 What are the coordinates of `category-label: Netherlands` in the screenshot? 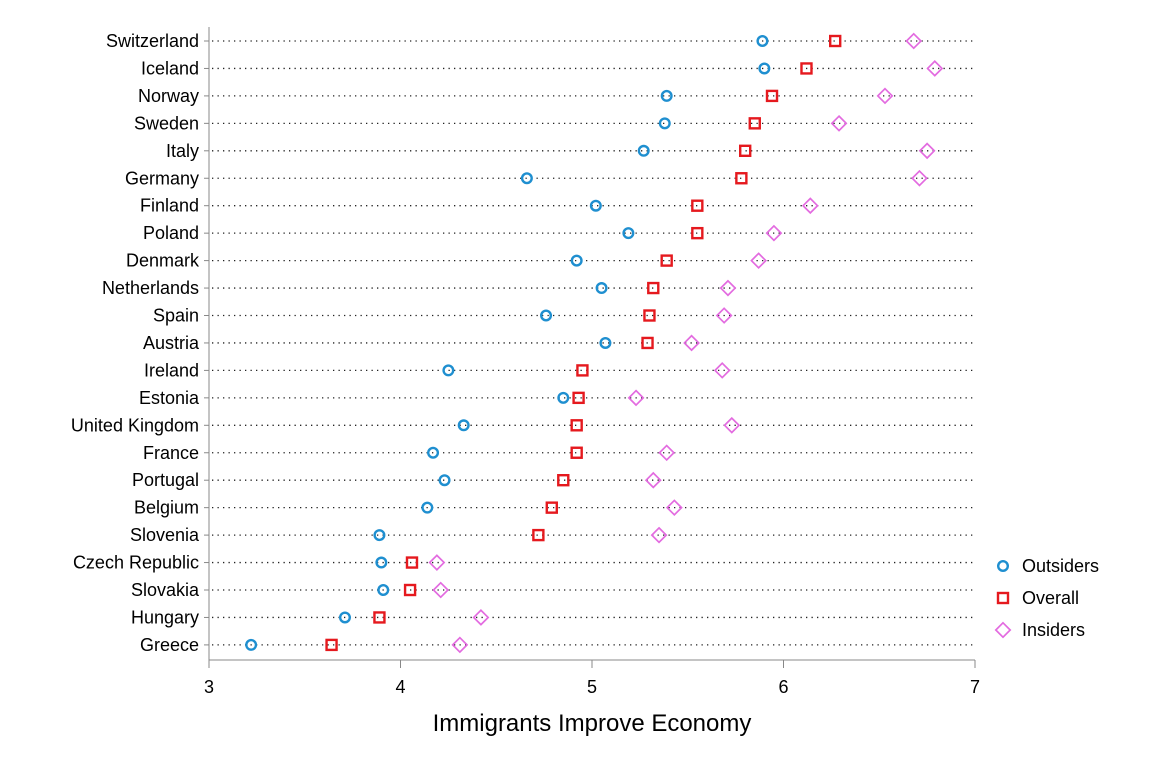 It's located at (150, 288).